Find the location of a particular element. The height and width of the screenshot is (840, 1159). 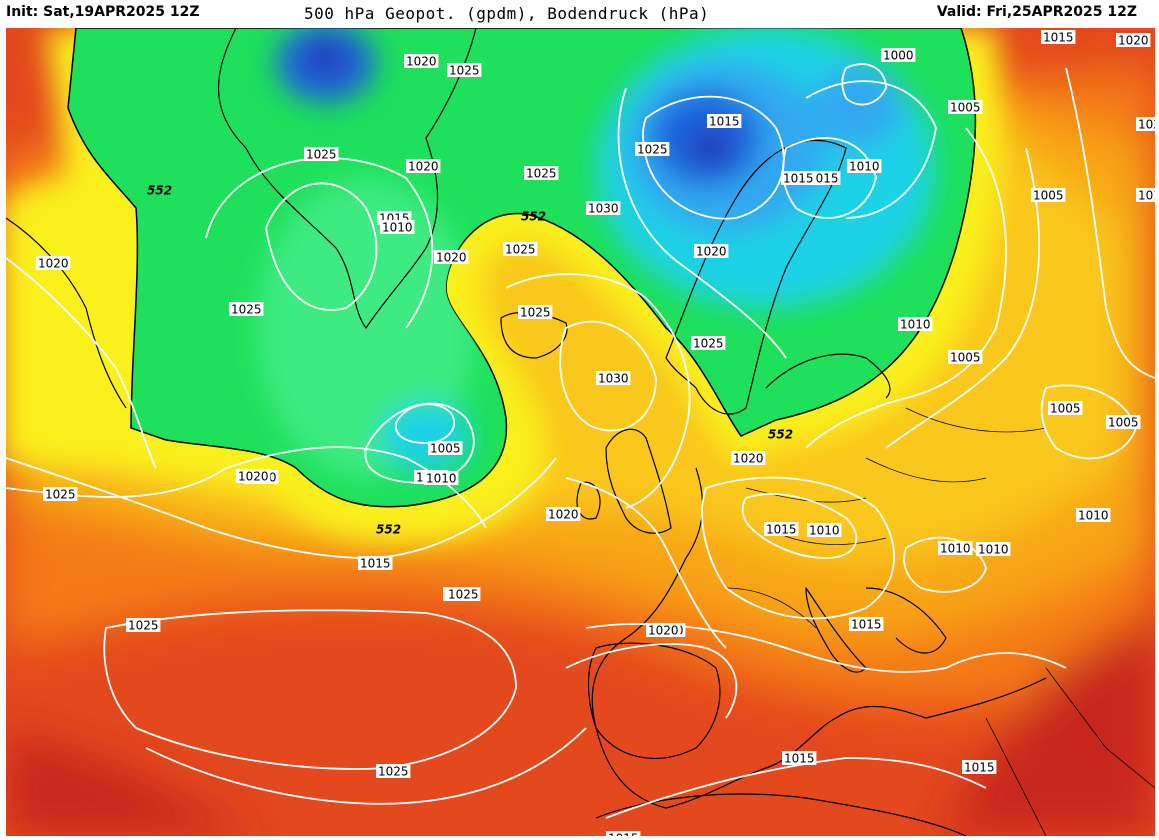

isobar-1025-south is located at coordinates (310, 689).